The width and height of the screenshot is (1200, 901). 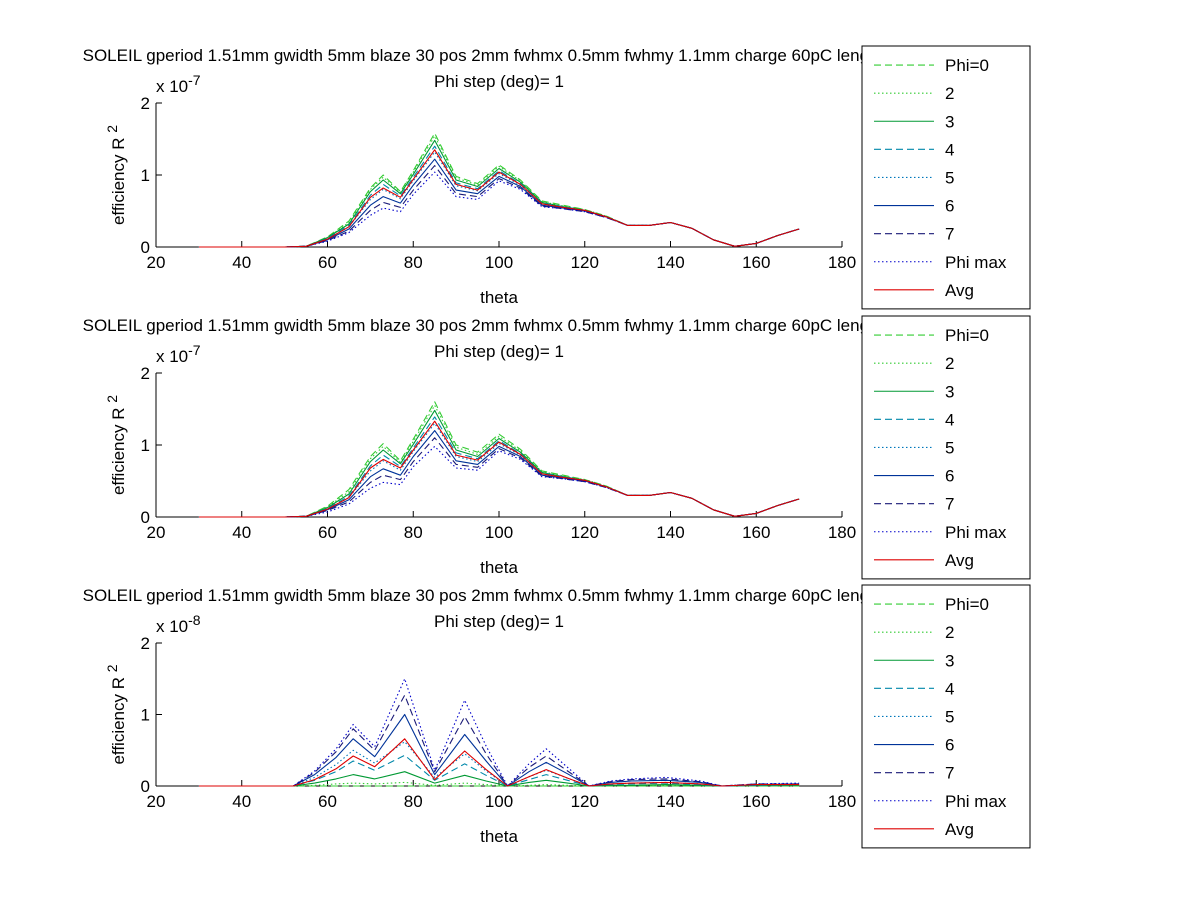 I want to click on x-tick-label: 20, so click(x=156, y=801).